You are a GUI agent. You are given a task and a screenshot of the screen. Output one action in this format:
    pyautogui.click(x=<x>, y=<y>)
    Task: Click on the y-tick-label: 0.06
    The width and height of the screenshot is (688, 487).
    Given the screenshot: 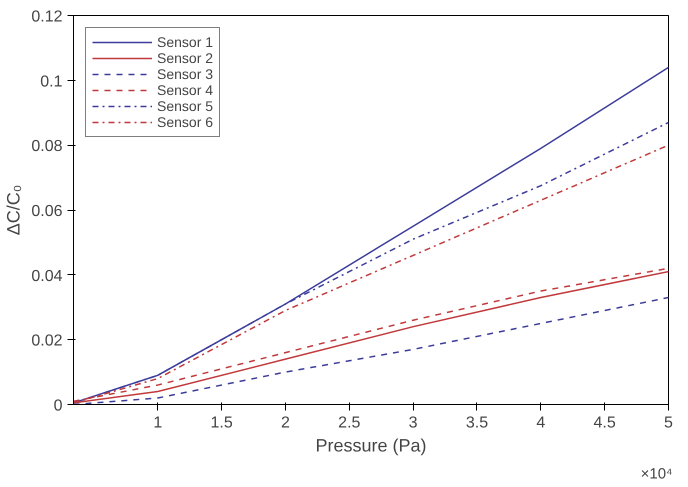 What is the action you would take?
    pyautogui.click(x=47, y=211)
    